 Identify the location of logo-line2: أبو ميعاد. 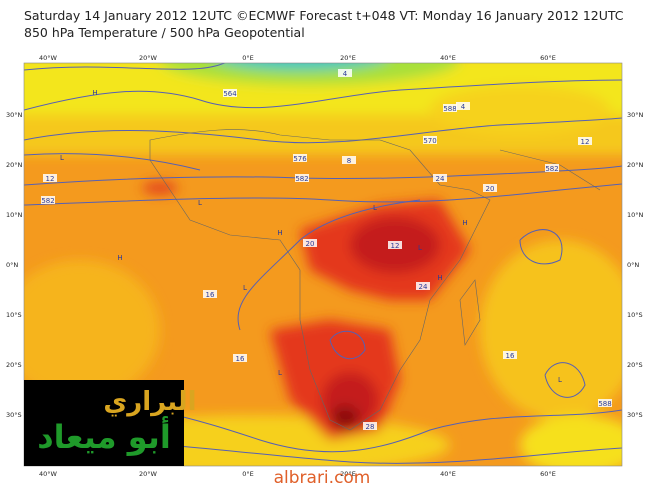
(104, 436).